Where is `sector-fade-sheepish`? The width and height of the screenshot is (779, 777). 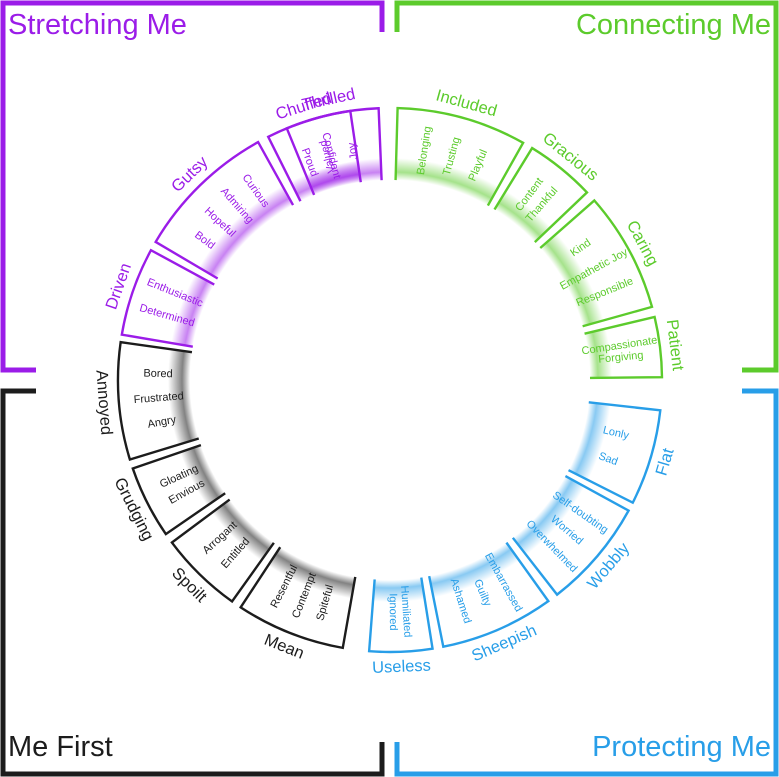 sector-fade-sheepish is located at coordinates (489, 594).